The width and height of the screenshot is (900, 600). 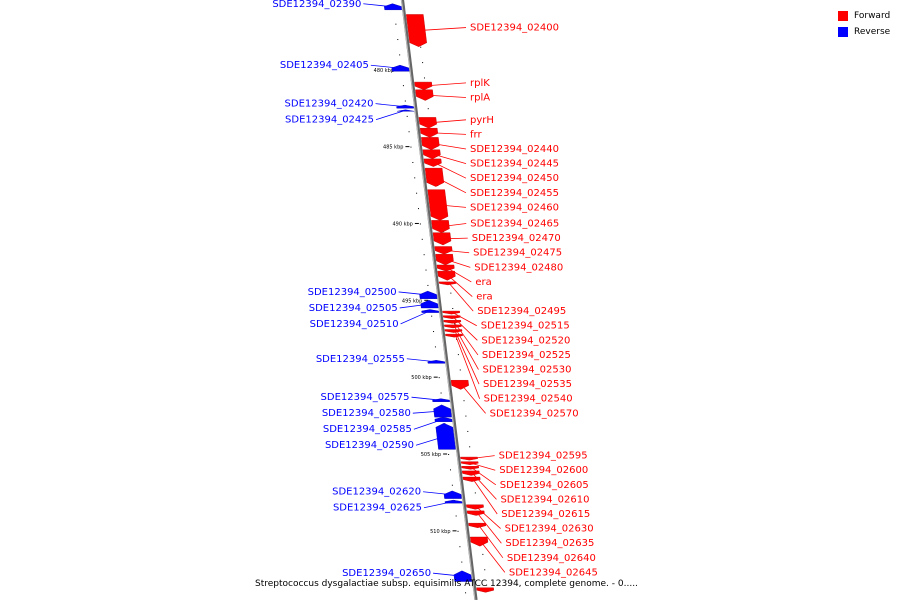 What do you see at coordinates (521, 311) in the screenshot?
I see `gene-label: SDE12394_02495` at bounding box center [521, 311].